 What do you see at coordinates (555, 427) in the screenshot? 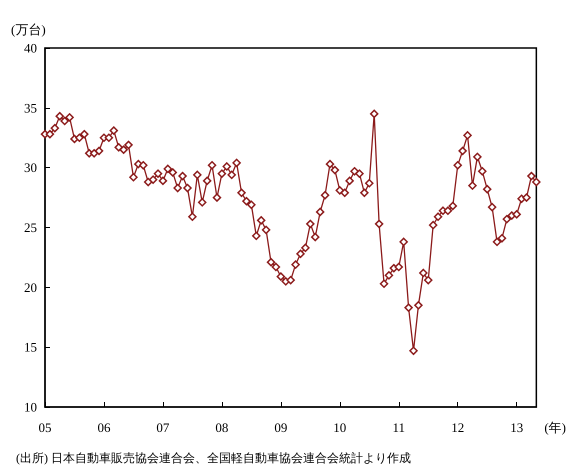
I see `x-axis-title: (年)` at bounding box center [555, 427].